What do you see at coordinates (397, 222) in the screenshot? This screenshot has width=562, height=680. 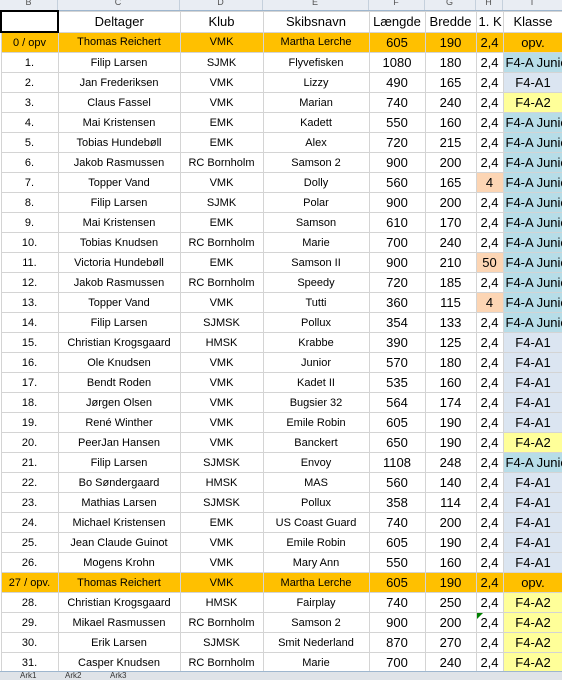 I see `cell-laengde: 610` at bounding box center [397, 222].